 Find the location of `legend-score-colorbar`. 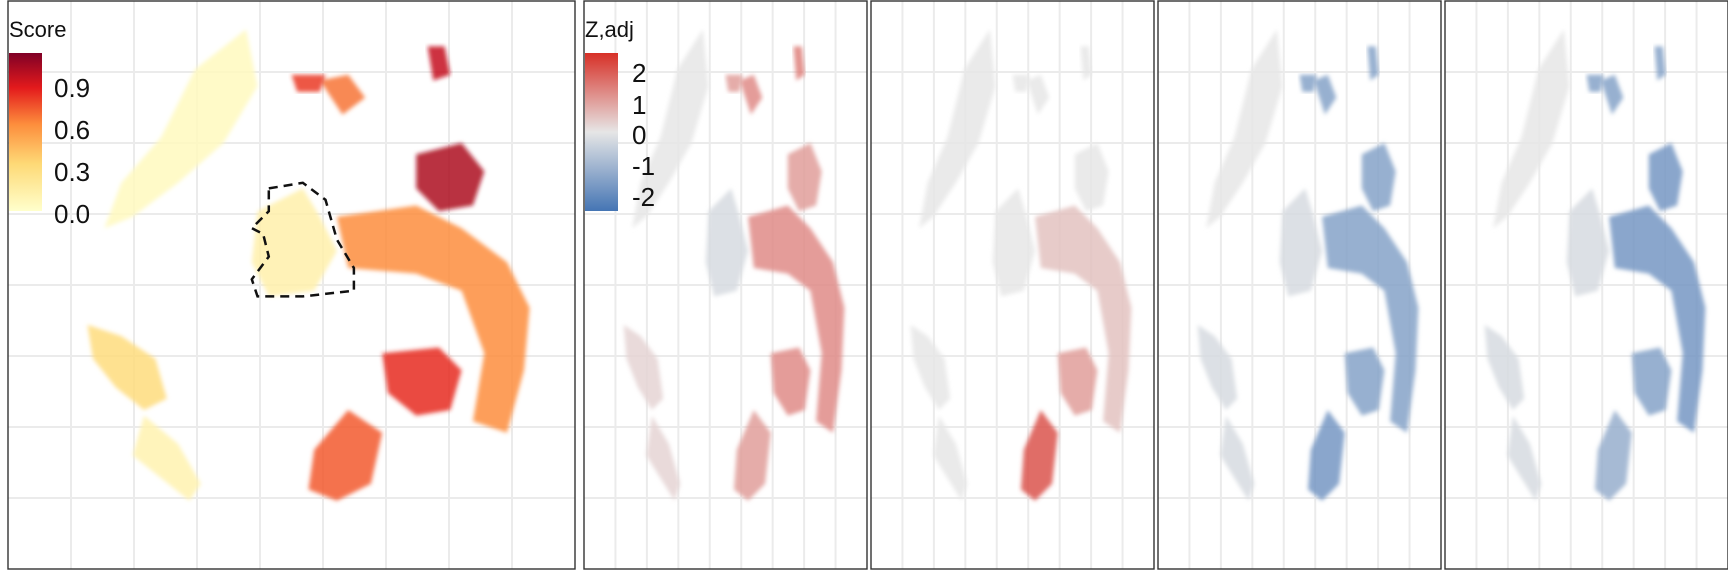

legend-score-colorbar is located at coordinates (25, 132).